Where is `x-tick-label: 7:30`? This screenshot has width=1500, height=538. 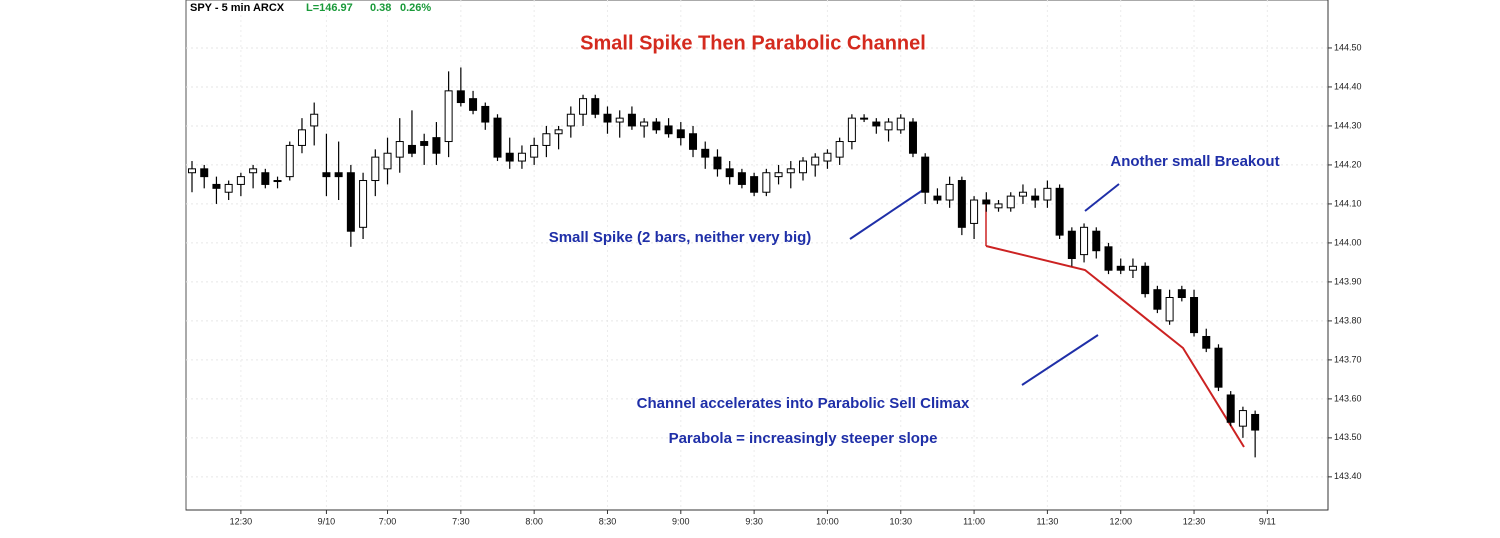 x-tick-label: 7:30 is located at coordinates (461, 521).